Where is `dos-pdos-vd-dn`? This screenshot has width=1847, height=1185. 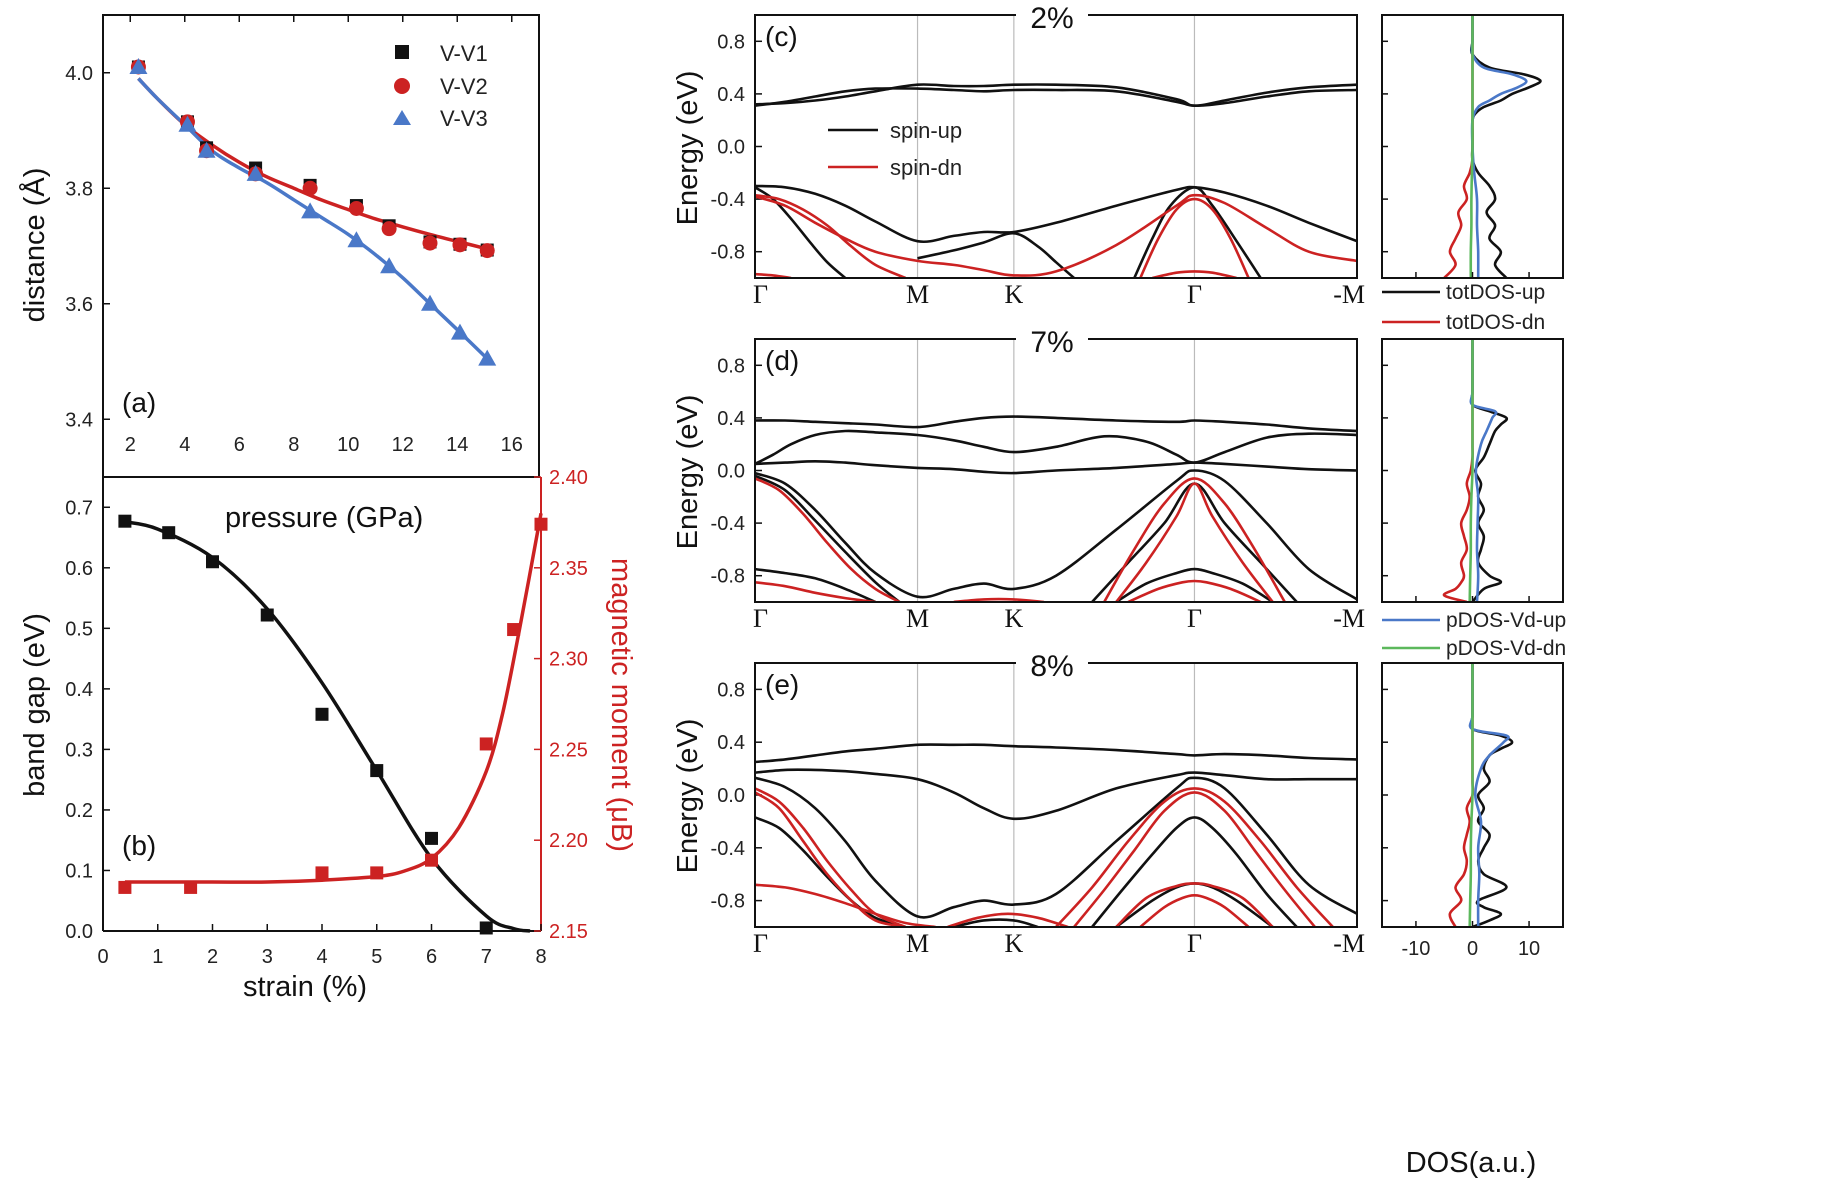
dos-pdos-vd-dn is located at coordinates (1471, 146).